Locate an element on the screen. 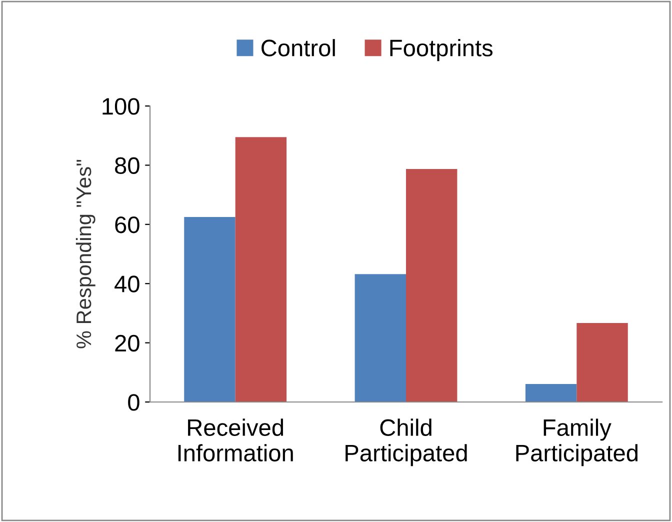  y-tick-label: 100 is located at coordinates (121, 106).